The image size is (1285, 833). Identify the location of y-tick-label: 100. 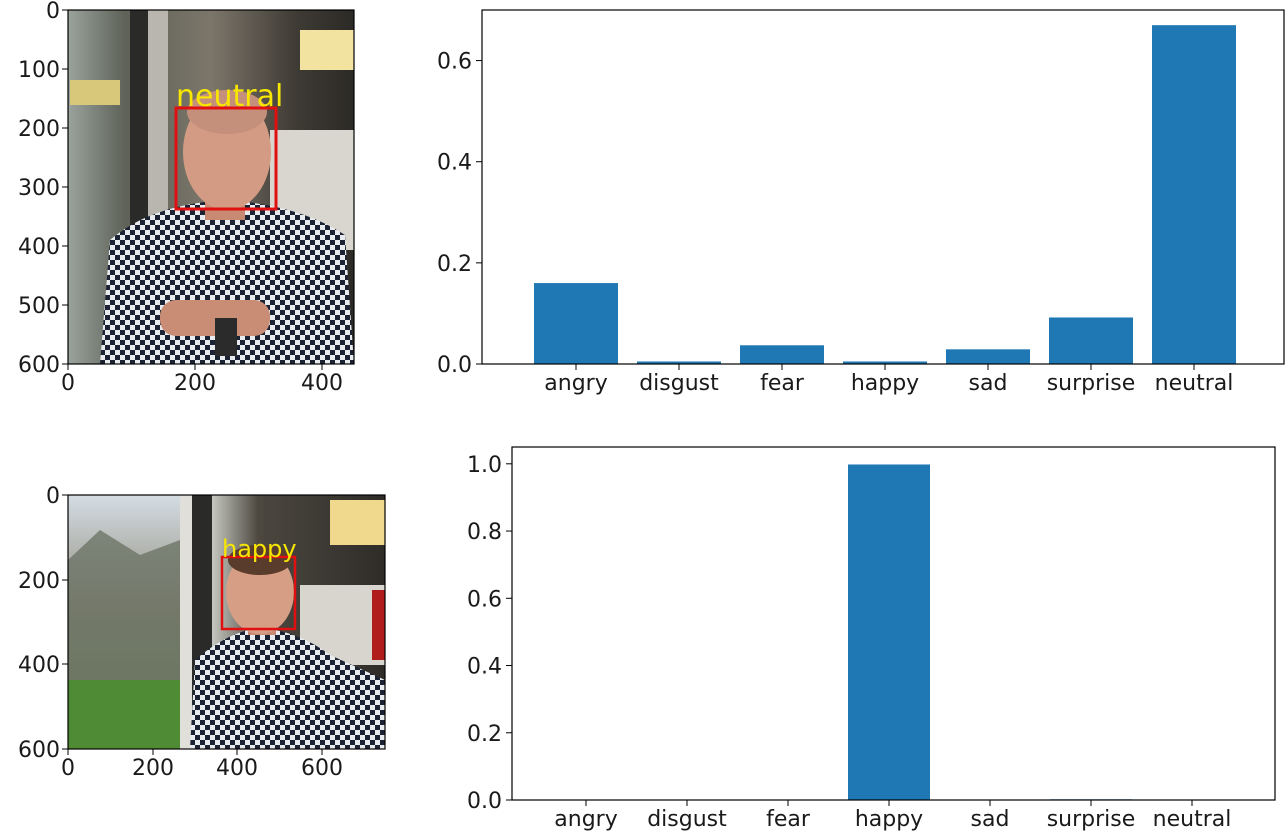
(39, 70).